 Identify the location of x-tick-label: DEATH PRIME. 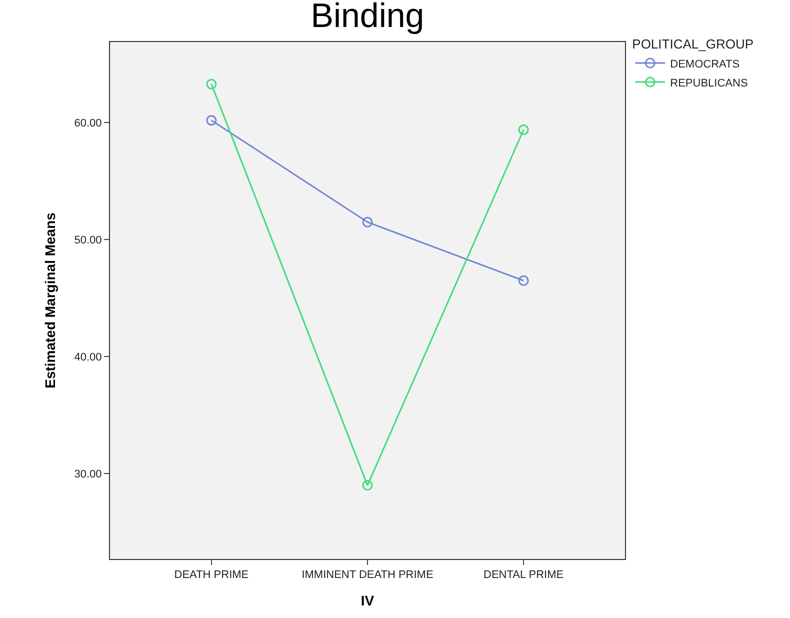
(211, 575).